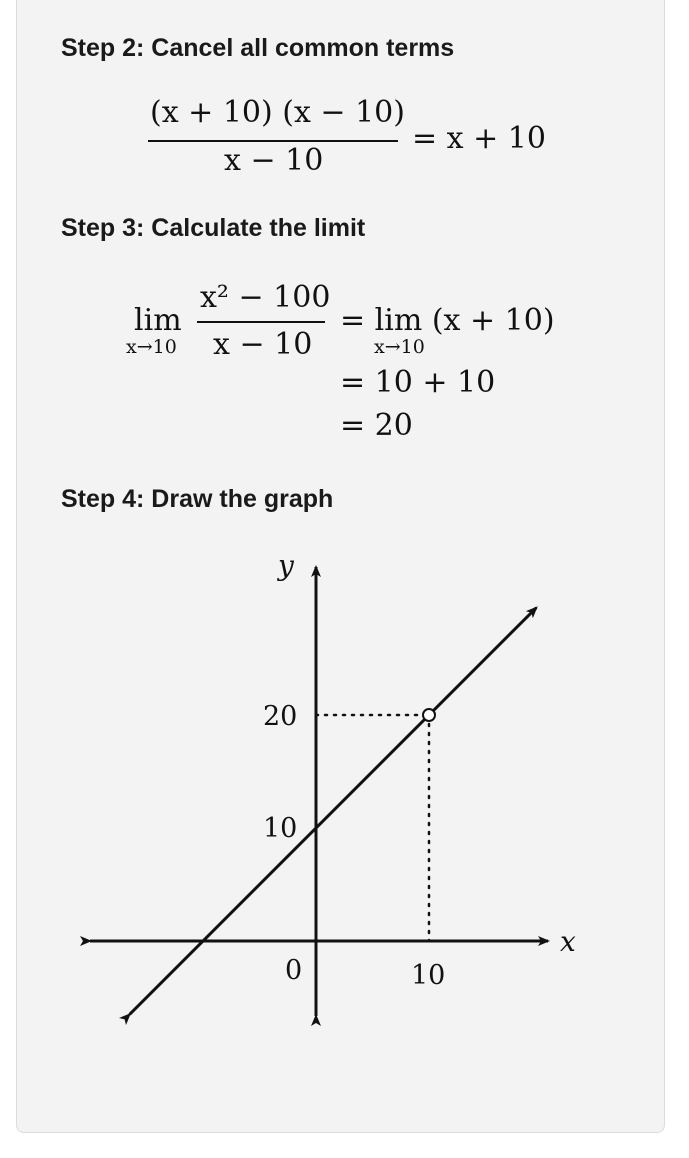 This screenshot has width=689, height=1158. Describe the element at coordinates (399, 347) in the screenshot. I see `limit-rhs-subscript: x→10` at that location.